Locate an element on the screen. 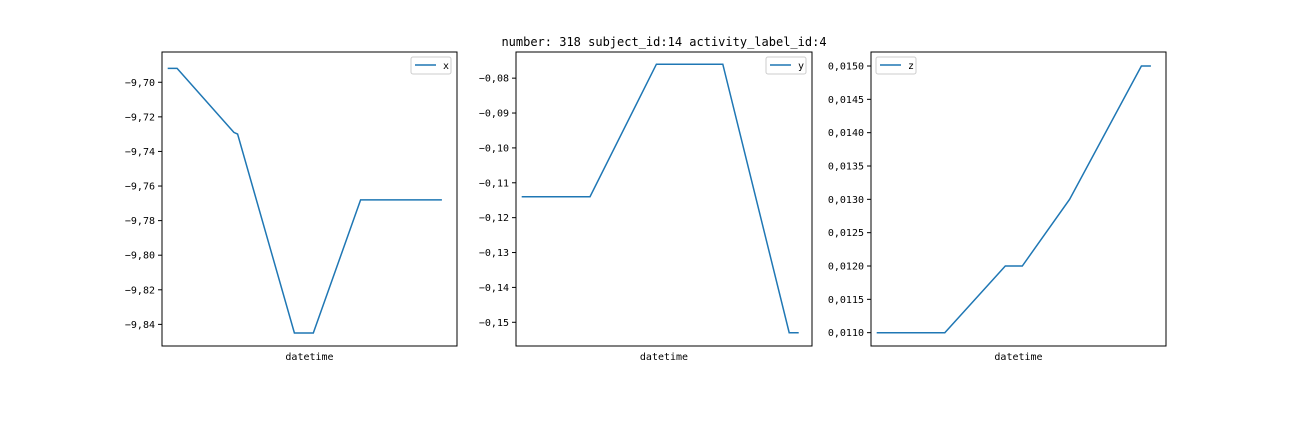 Image resolution: width=1296 pixels, height=432 pixels. y-tick-label: 0,0140 is located at coordinates (846, 133).